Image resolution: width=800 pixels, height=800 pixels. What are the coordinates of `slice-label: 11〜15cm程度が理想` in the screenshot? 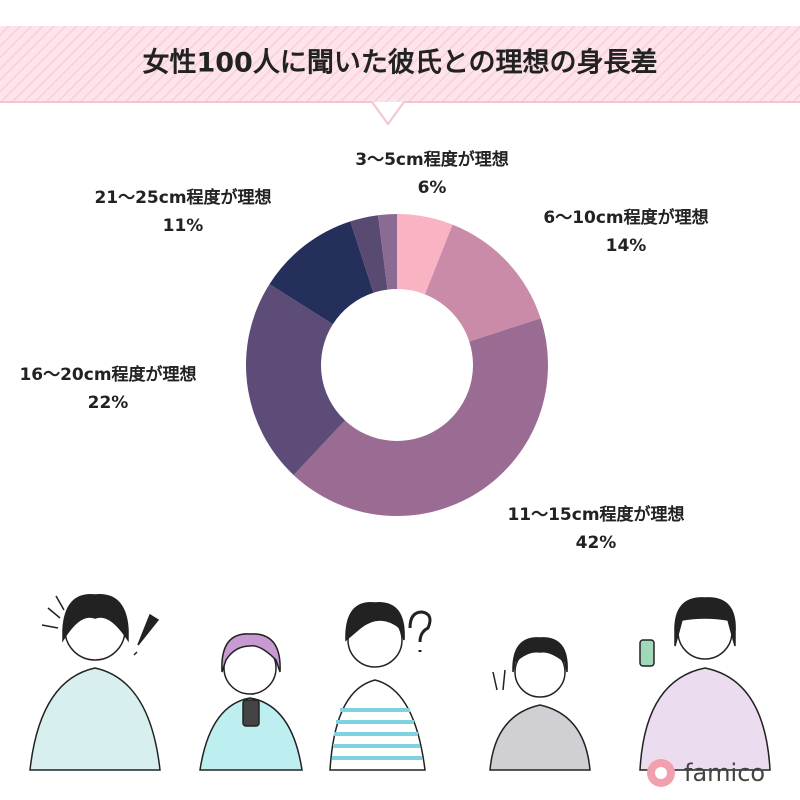 It's located at (595, 514).